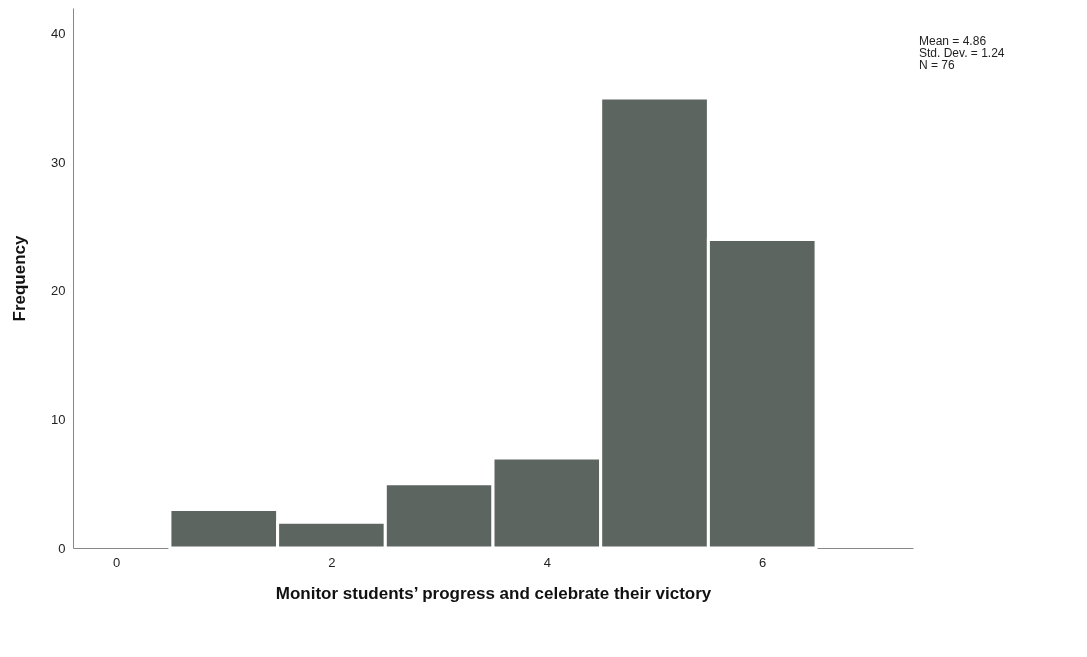 This screenshot has width=1087, height=657. I want to click on y-tick-label: 0, so click(62, 548).